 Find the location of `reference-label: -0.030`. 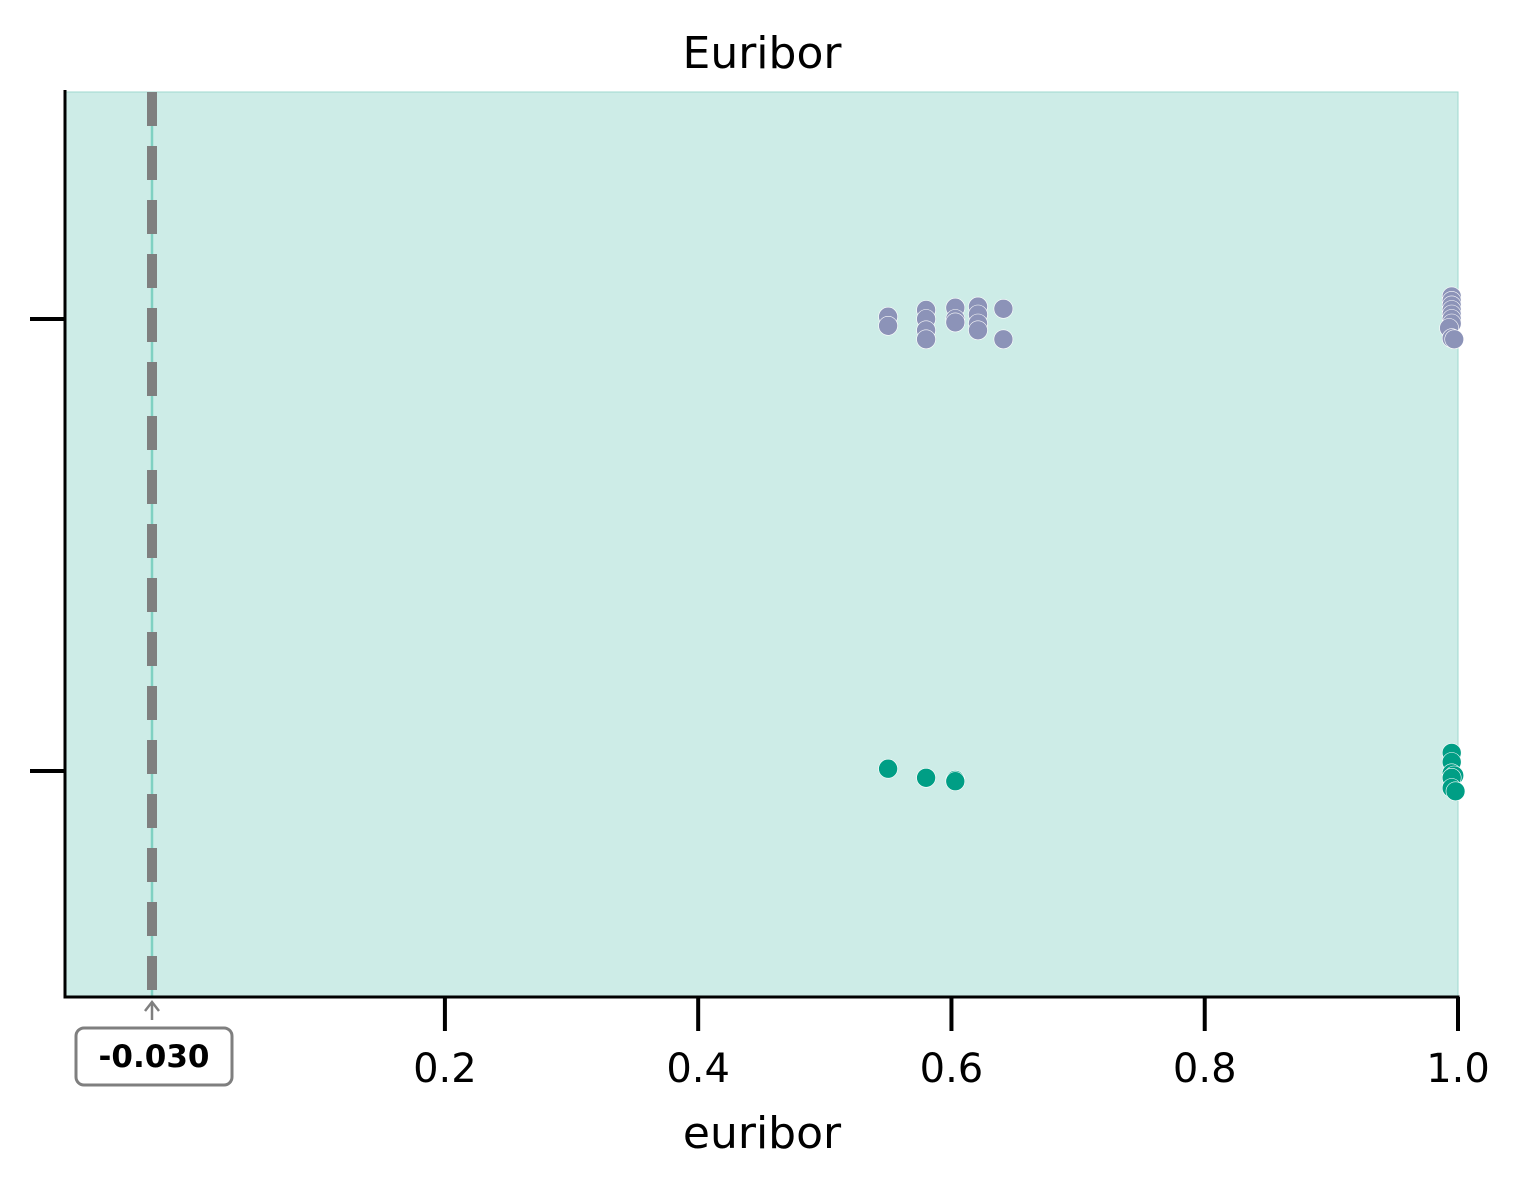

reference-label: -0.030 is located at coordinates (154, 1057).